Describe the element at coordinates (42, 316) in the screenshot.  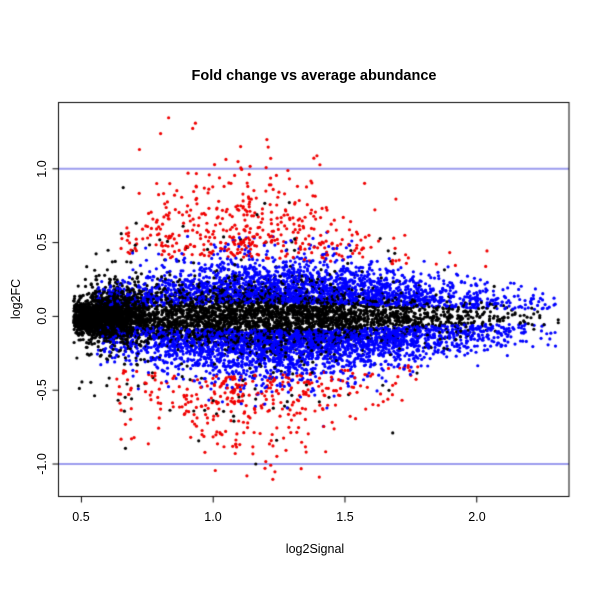
I see `y-tick-label: 0.0` at that location.